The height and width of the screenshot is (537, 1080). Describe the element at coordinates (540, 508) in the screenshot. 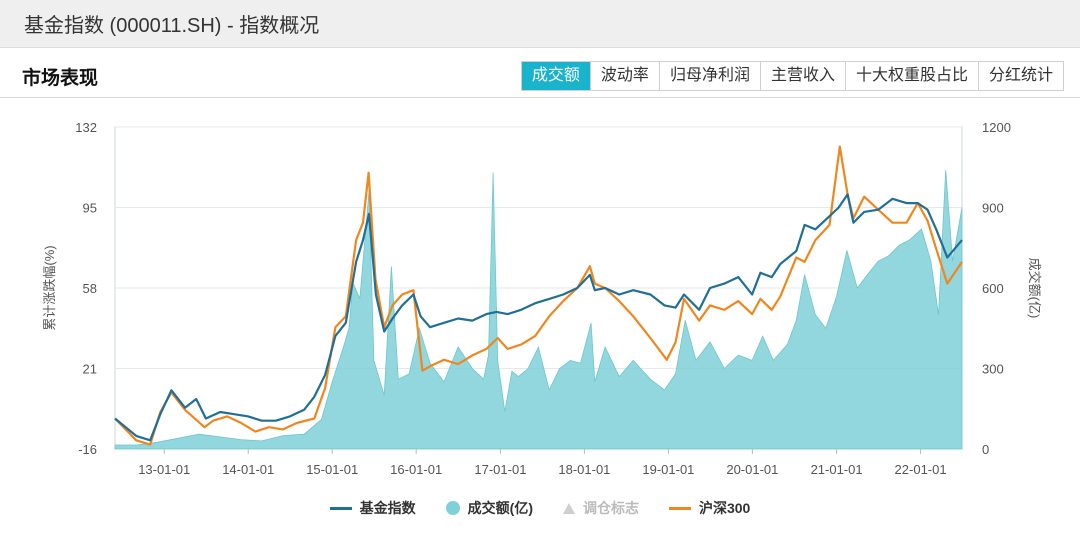

I see `chart-legend: 基金指数 成交额(亿) 调仓标志 沪深300` at that location.